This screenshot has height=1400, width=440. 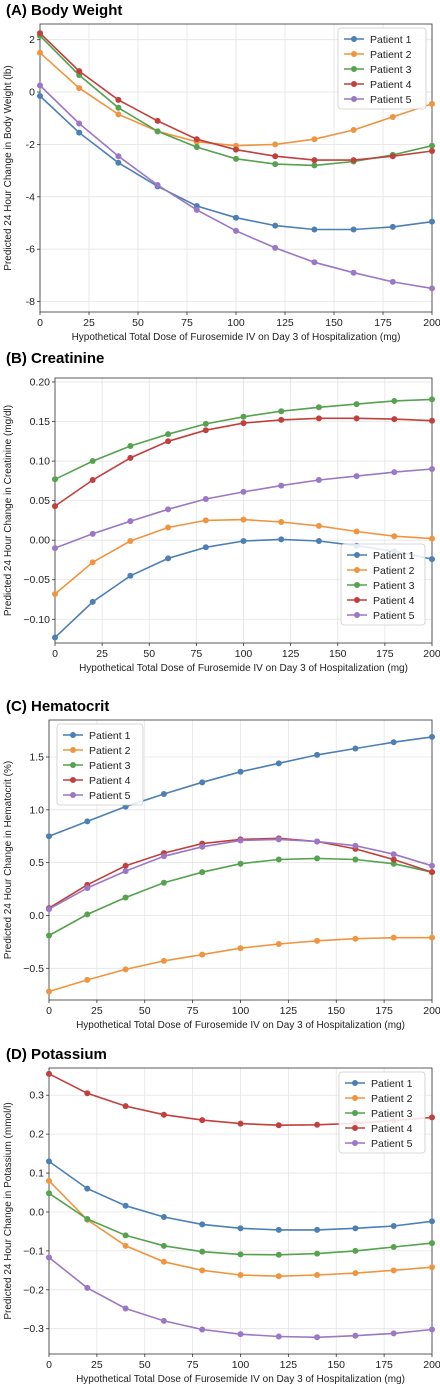 What do you see at coordinates (394, 556) in the screenshot?
I see `legend-label: Patient 1` at bounding box center [394, 556].